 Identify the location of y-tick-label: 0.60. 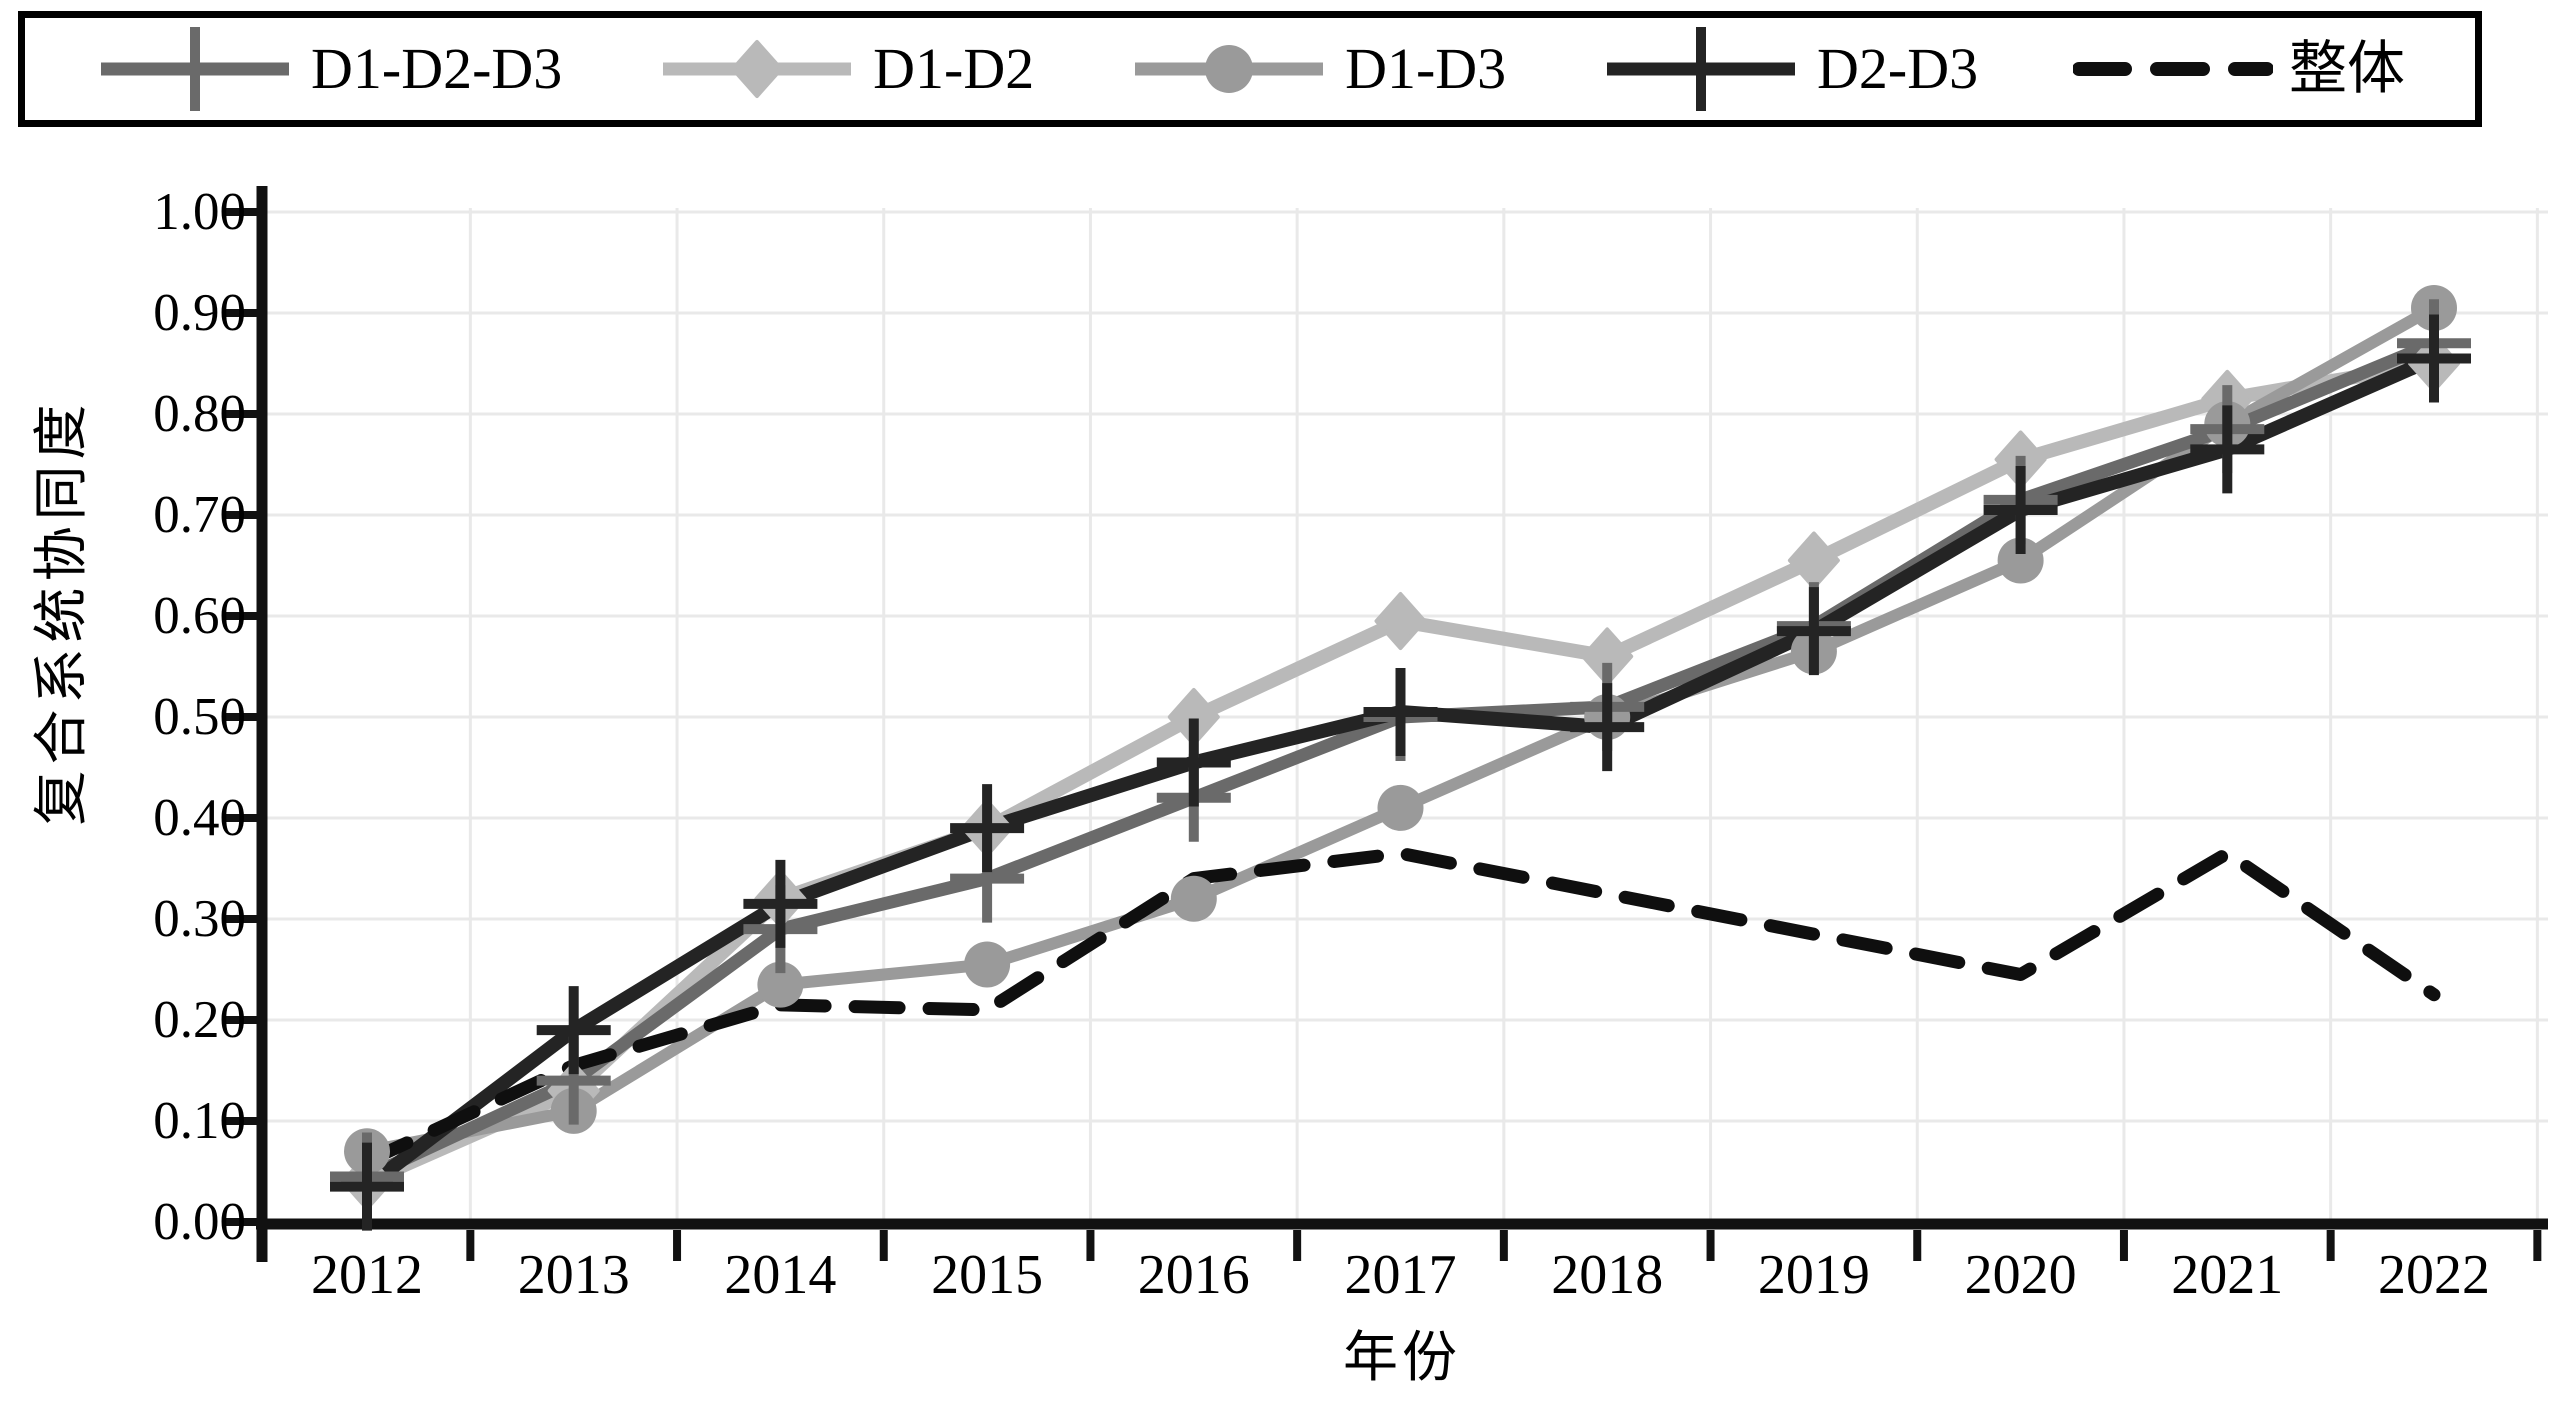
(199, 616).